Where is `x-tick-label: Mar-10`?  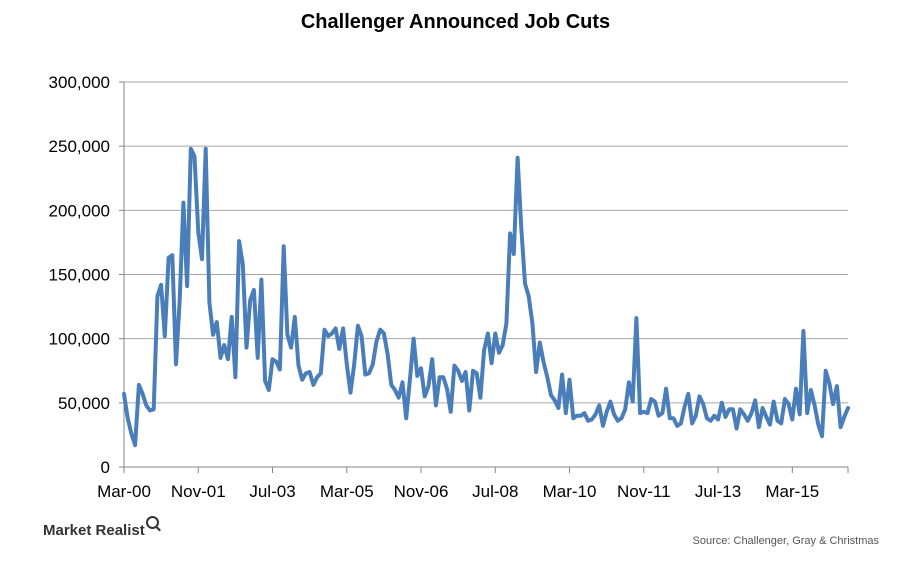 x-tick-label: Mar-10 is located at coordinates (570, 491).